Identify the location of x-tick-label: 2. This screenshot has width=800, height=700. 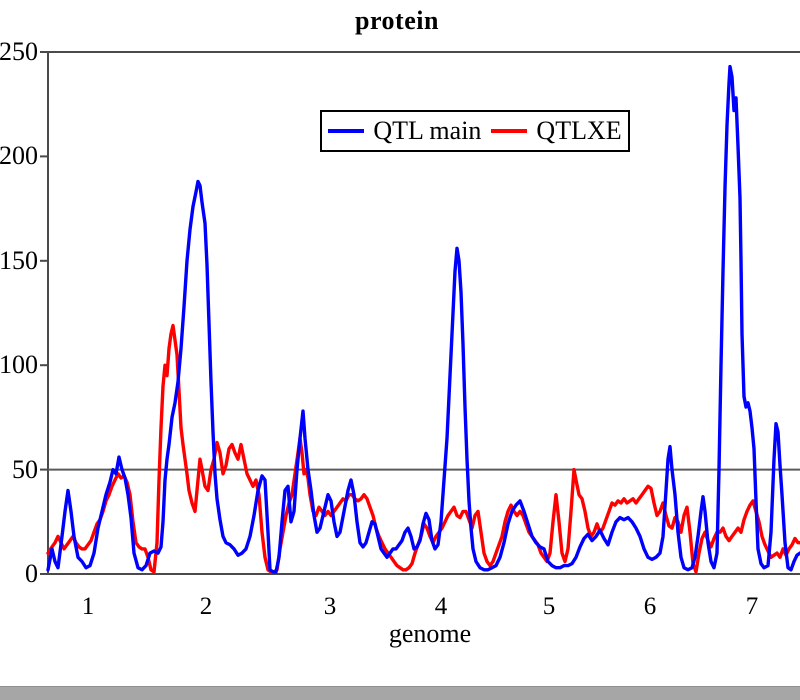
(206, 606).